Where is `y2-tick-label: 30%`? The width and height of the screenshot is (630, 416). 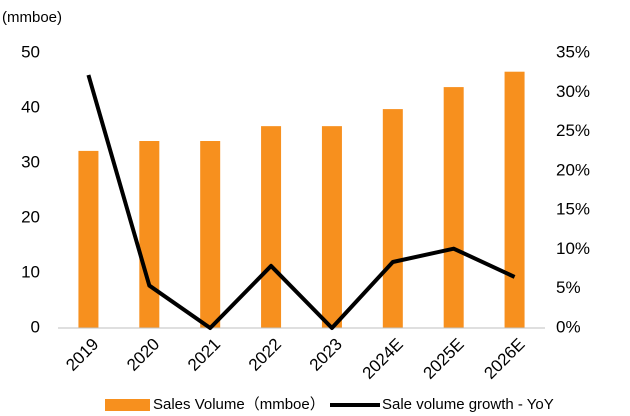
y2-tick-label: 30% is located at coordinates (573, 91).